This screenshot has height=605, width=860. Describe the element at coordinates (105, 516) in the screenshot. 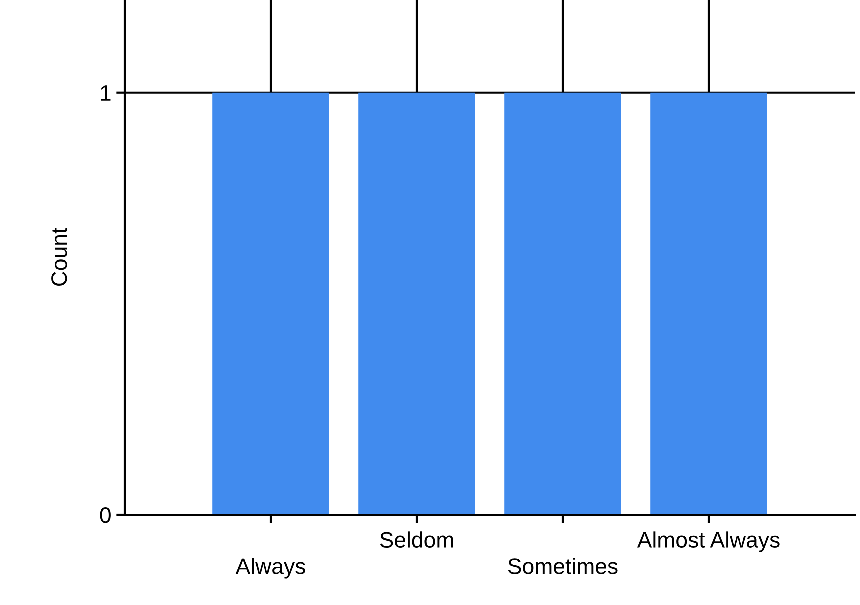

I see `y-tick-label: 0` at that location.